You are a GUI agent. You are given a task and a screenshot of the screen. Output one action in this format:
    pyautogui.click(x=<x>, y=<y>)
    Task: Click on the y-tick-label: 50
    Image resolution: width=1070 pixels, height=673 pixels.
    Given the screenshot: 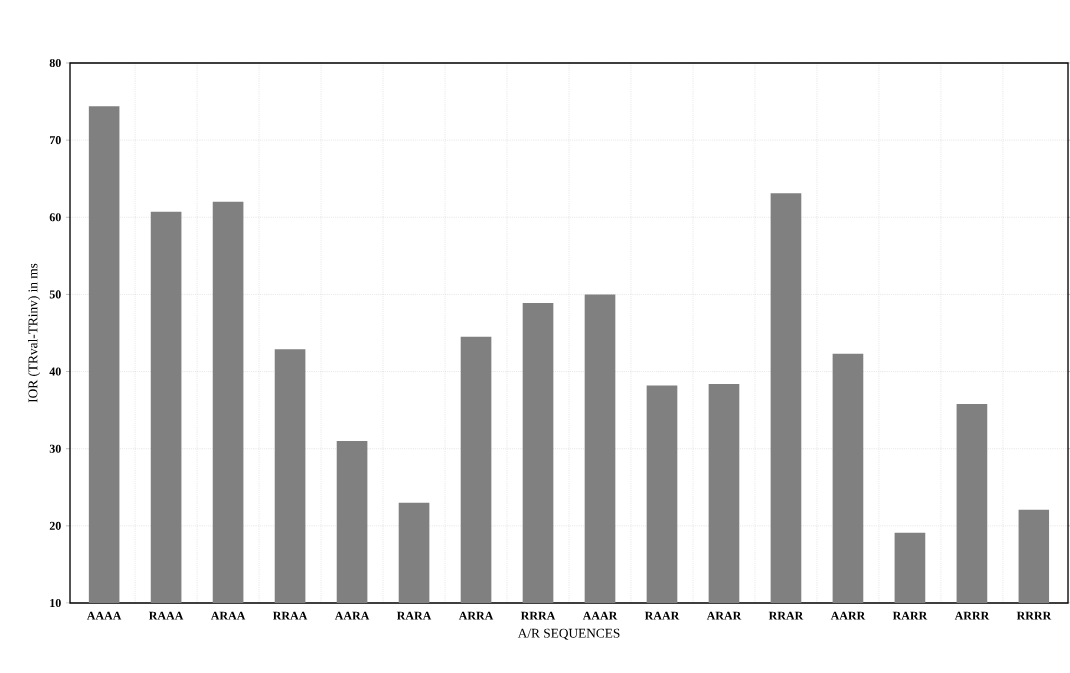 What is the action you would take?
    pyautogui.click(x=55, y=294)
    